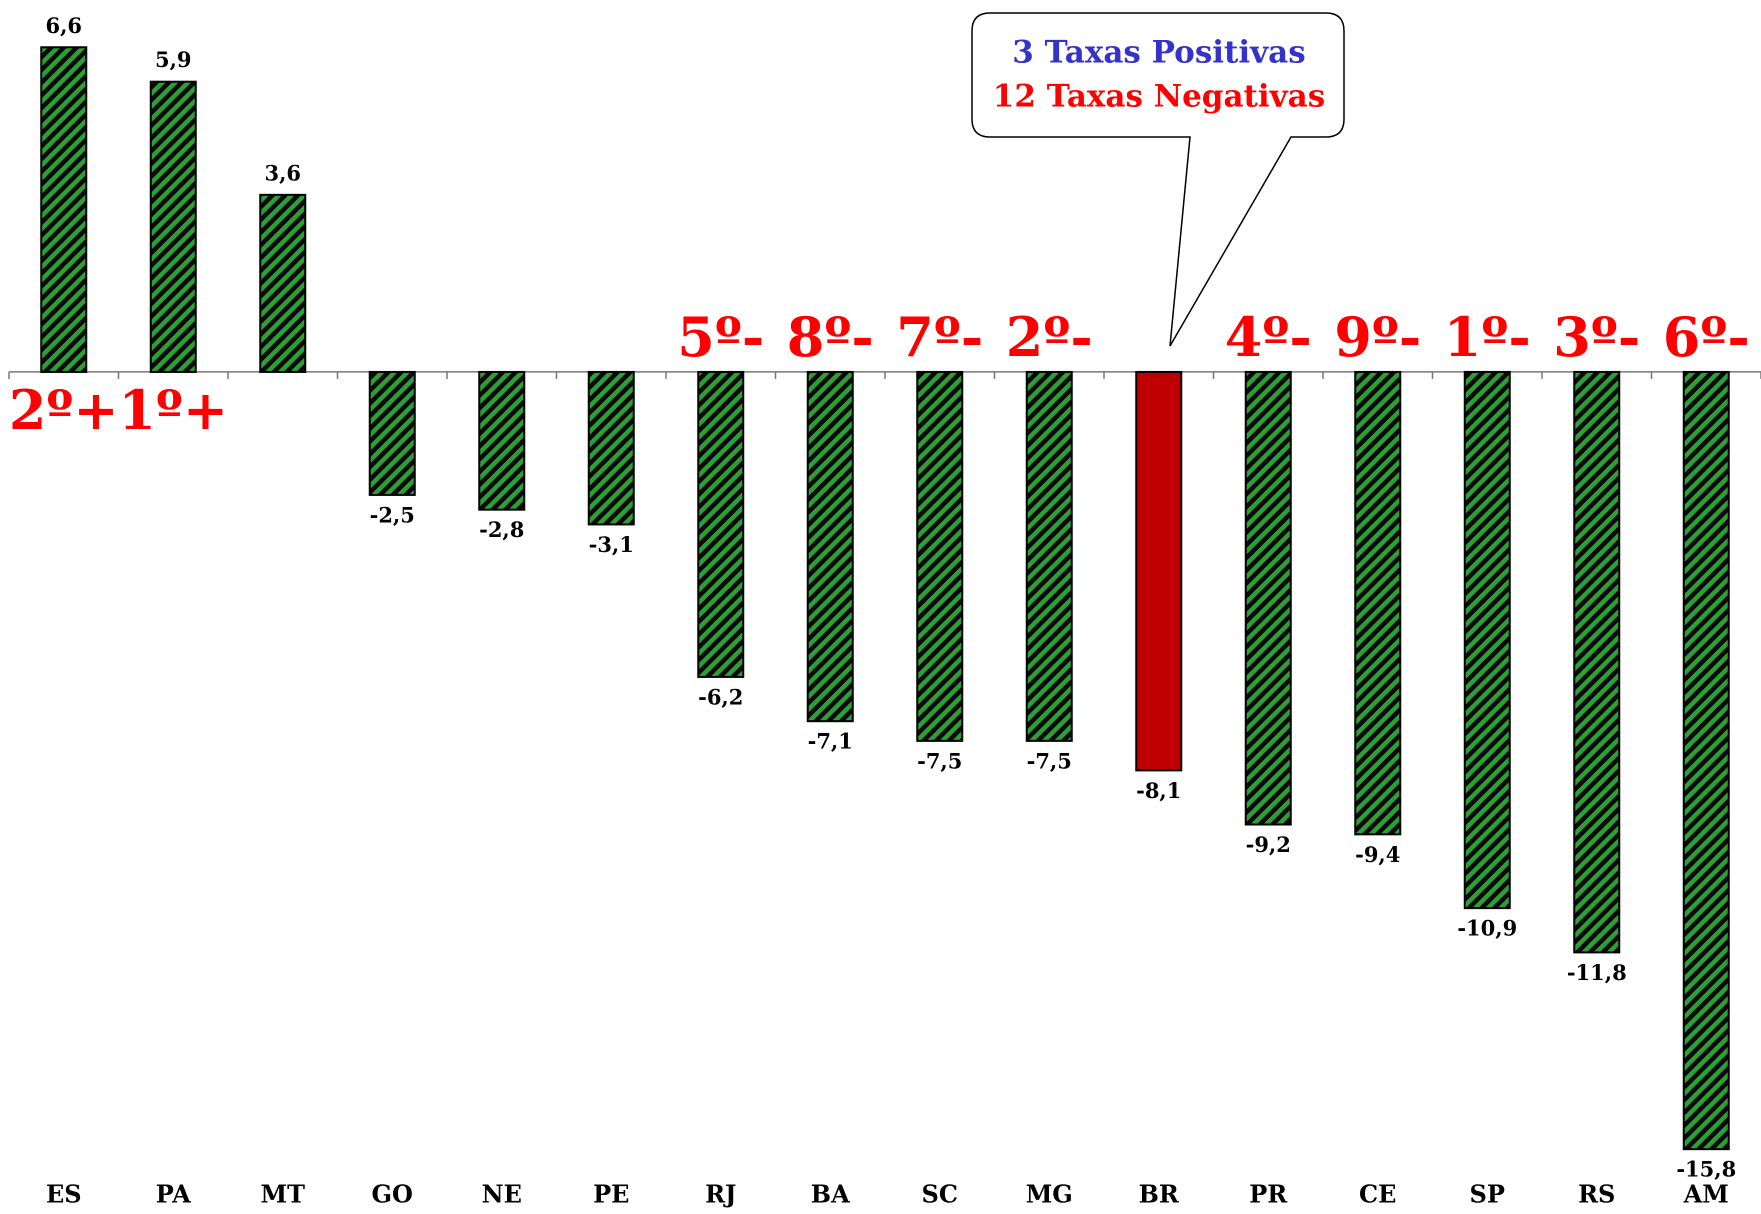 The image size is (1761, 1214). Describe the element at coordinates (501, 529) in the screenshot. I see `value-label: -2,8` at that location.